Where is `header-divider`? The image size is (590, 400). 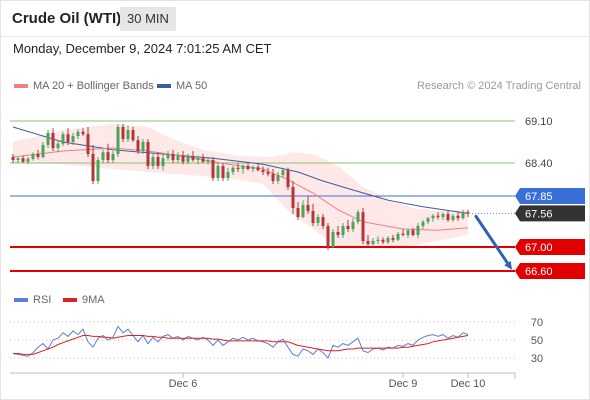 header-divider is located at coordinates (295, 36).